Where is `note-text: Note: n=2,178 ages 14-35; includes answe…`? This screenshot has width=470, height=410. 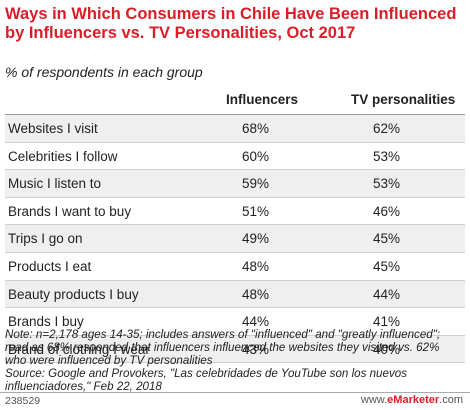
note-text: Note: n=2,178 ages 14-35; includes answe… is located at coordinates (223, 347).